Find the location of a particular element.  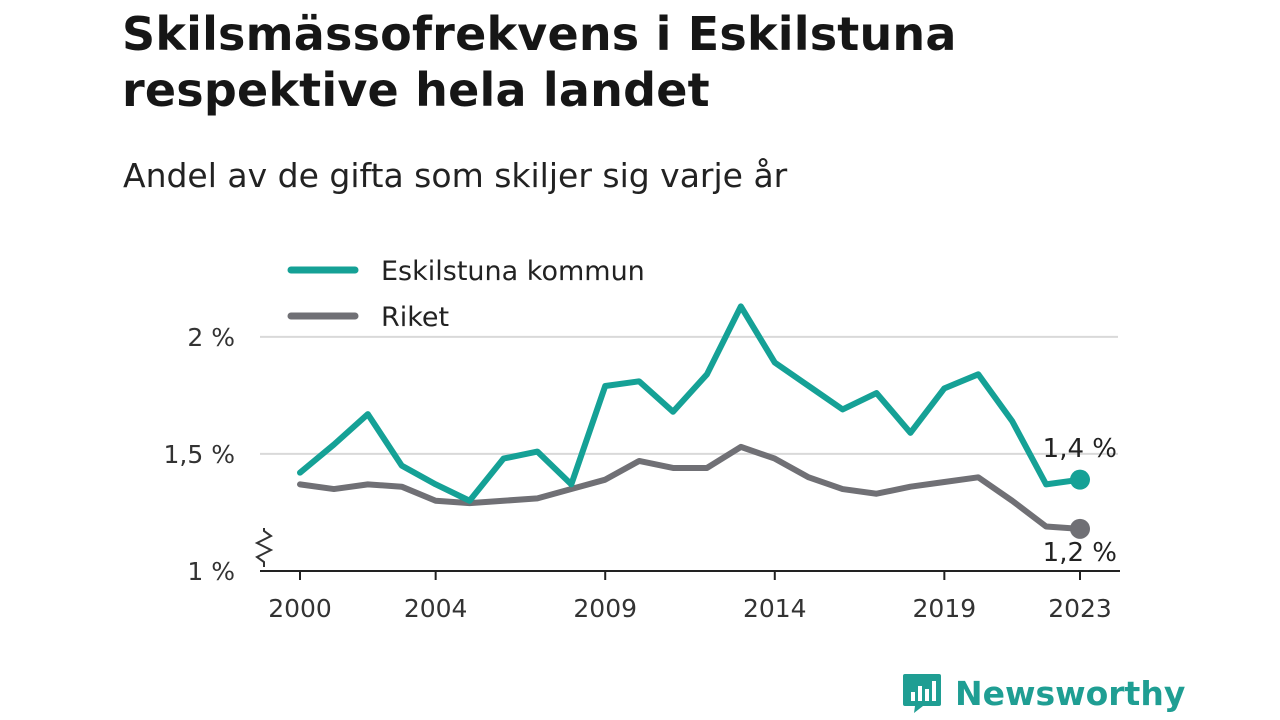

y-axis-ticks: 1 % 1,5 % 2 % is located at coordinates (199, 454).